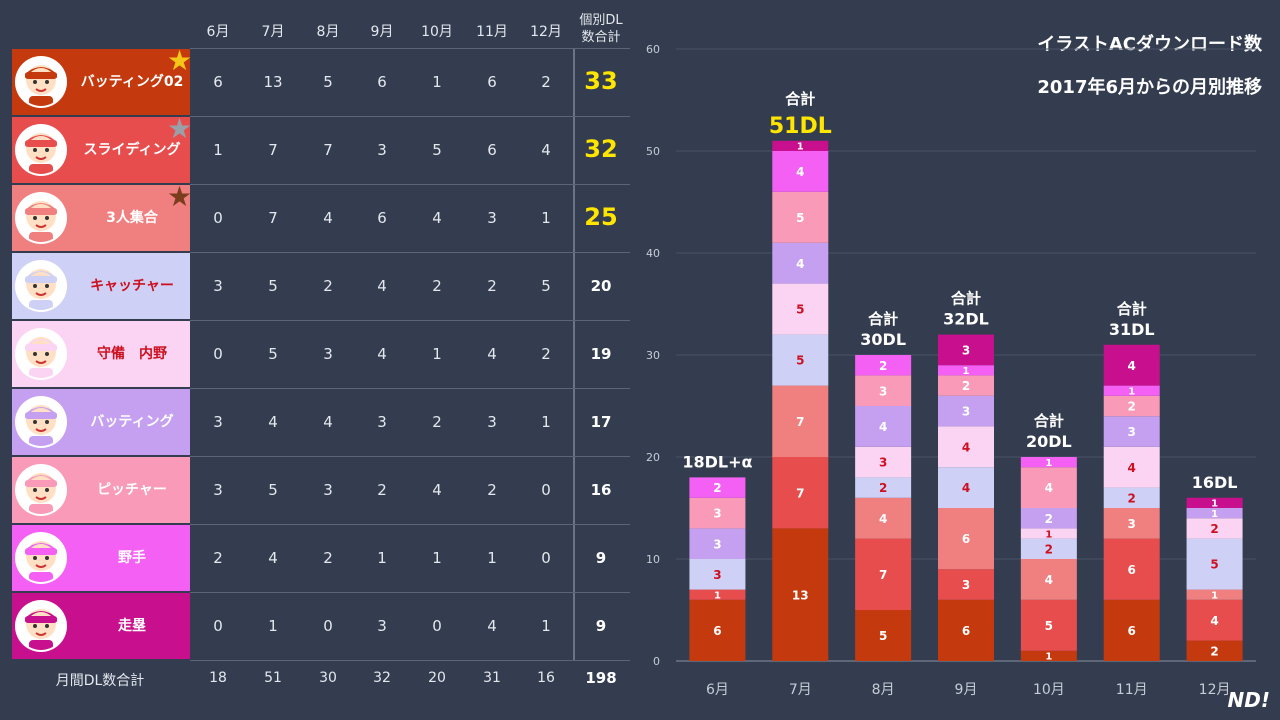  Describe the element at coordinates (102, 147) in the screenshot. I see `table-row: スライディング ★` at that location.